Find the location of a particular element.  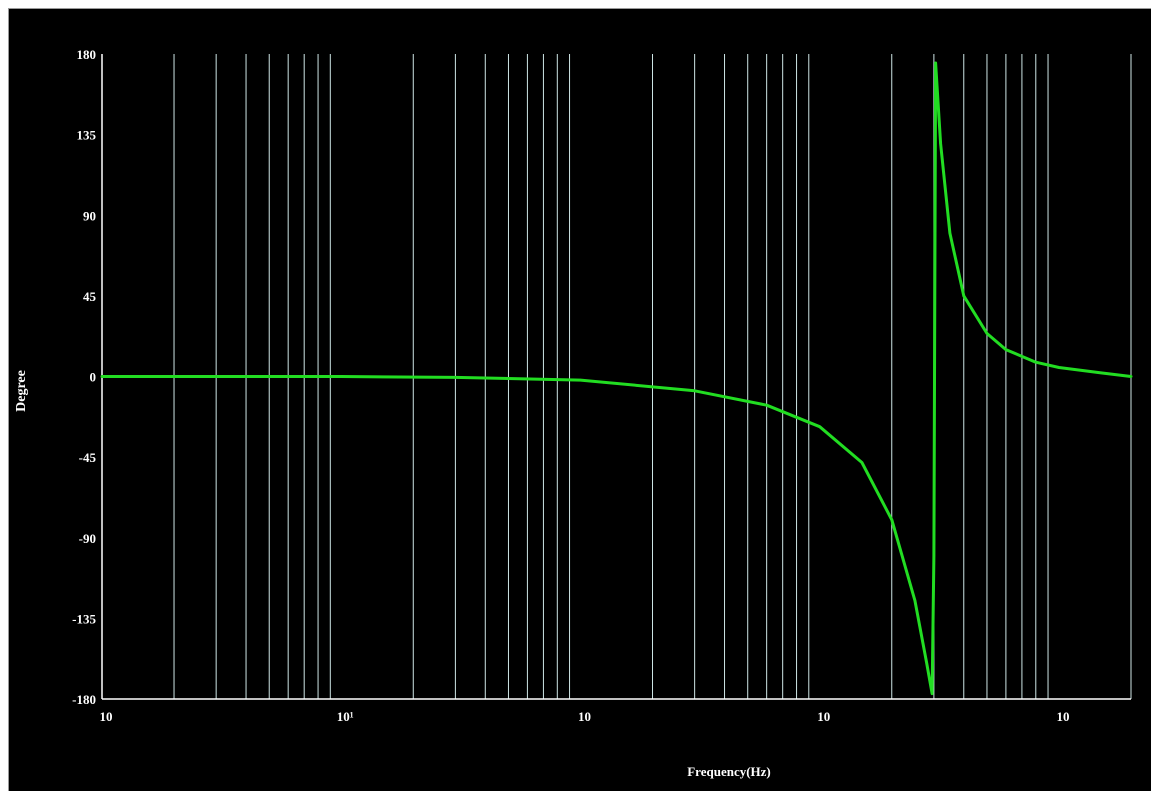

x-axis-label: Frequency(Hz) is located at coordinates (729, 771).